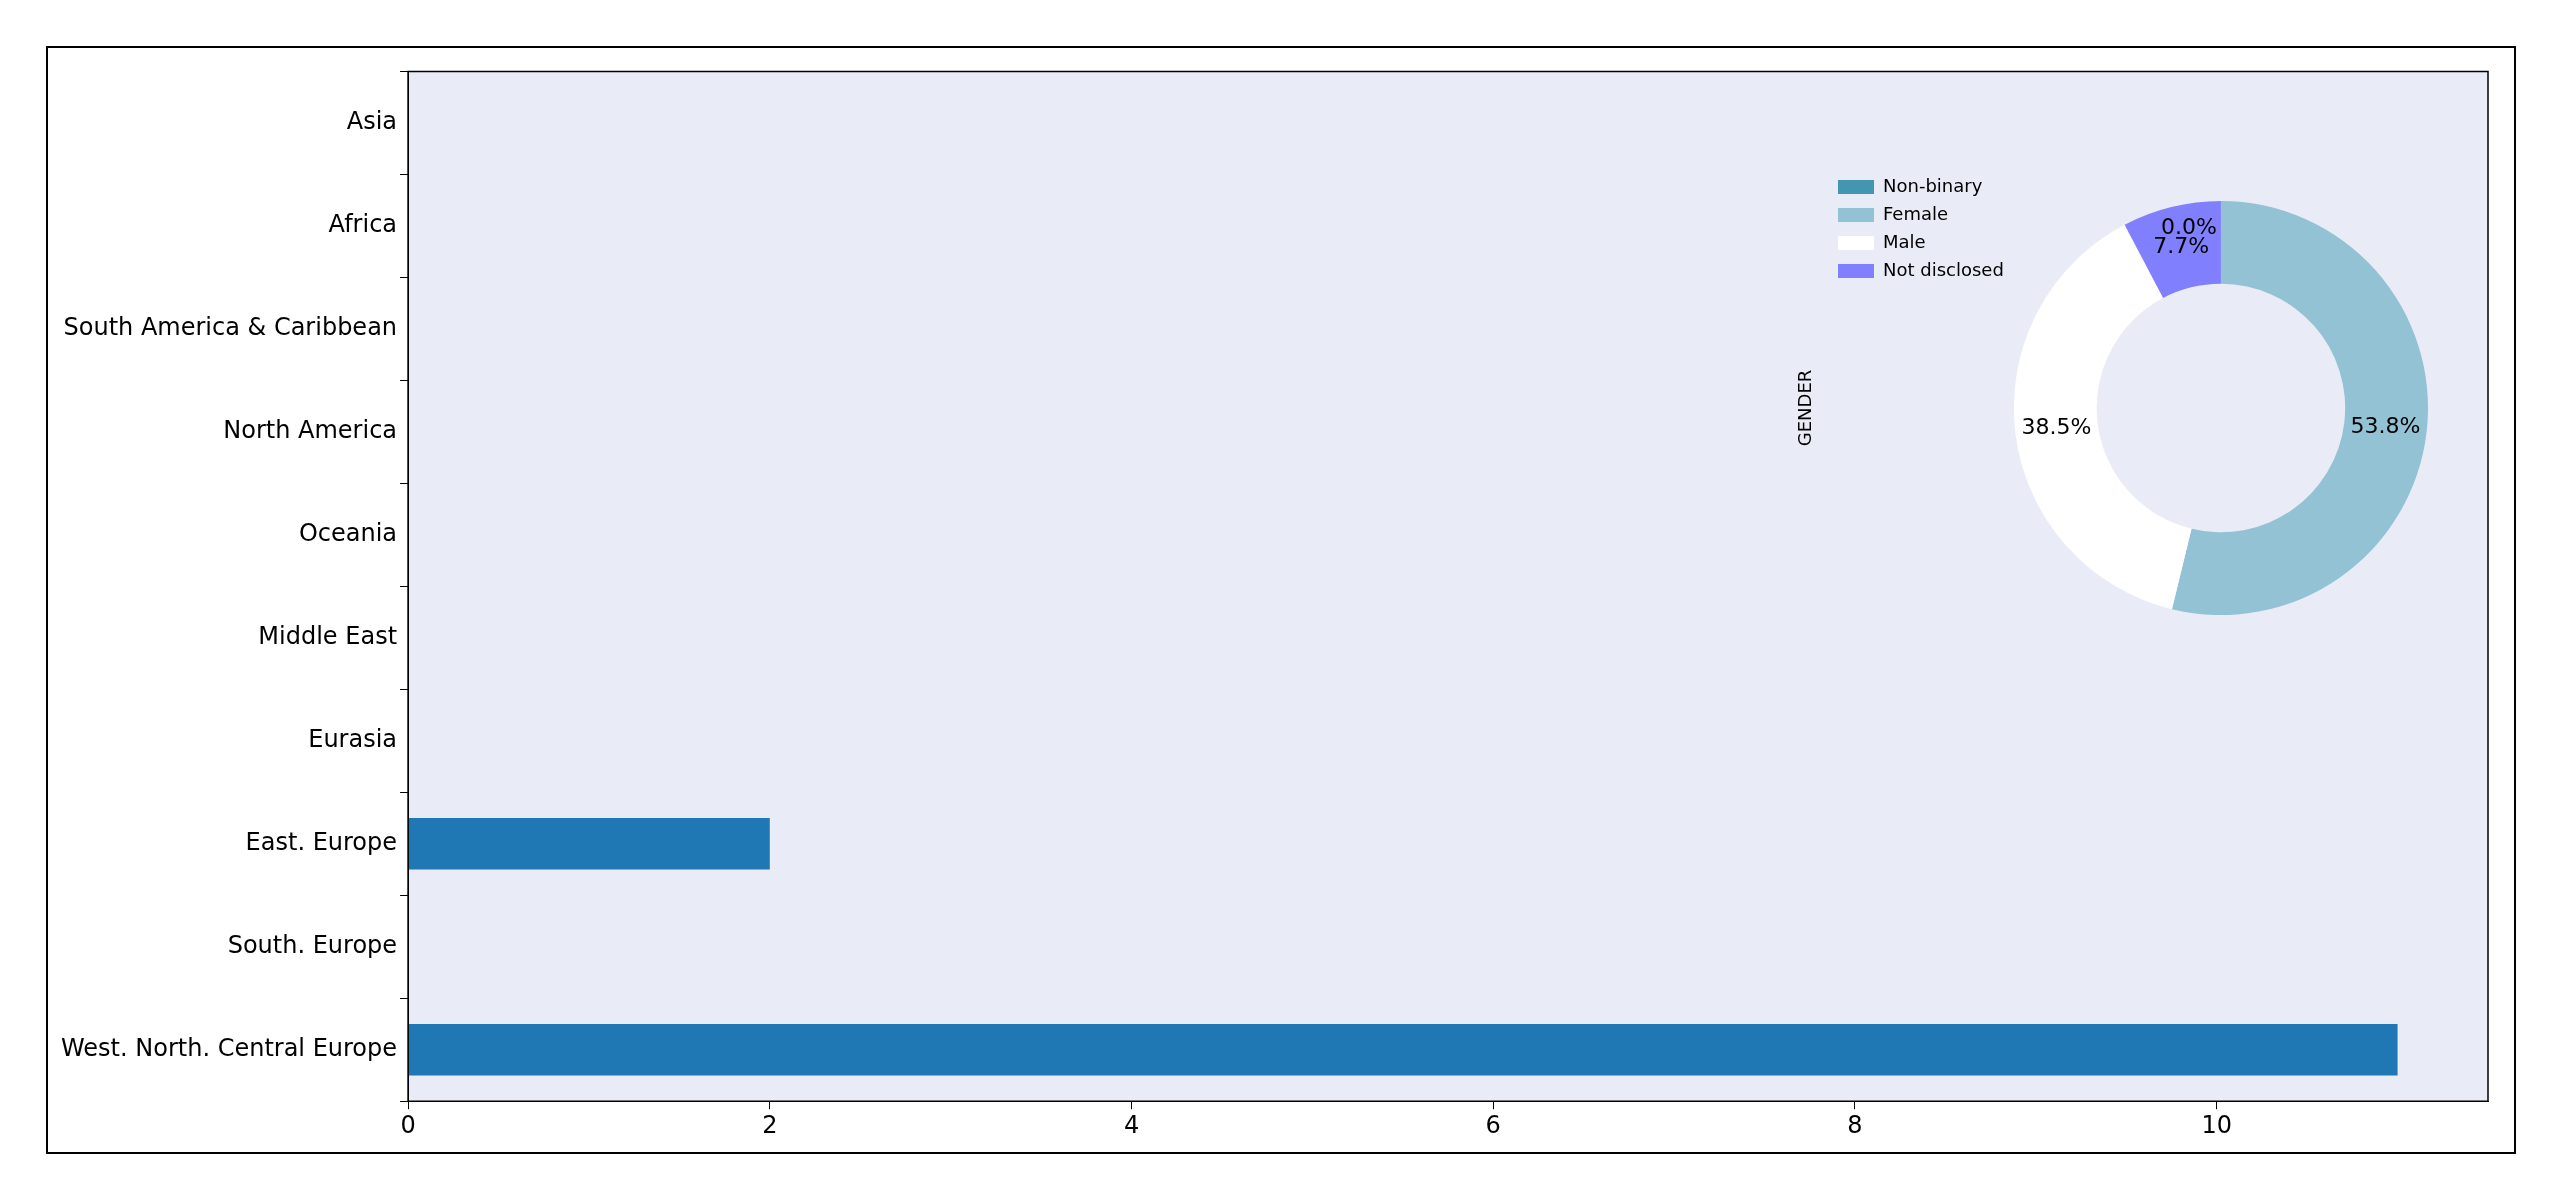  What do you see at coordinates (1943, 269) in the screenshot?
I see `legend-label: Not disclosed` at bounding box center [1943, 269].